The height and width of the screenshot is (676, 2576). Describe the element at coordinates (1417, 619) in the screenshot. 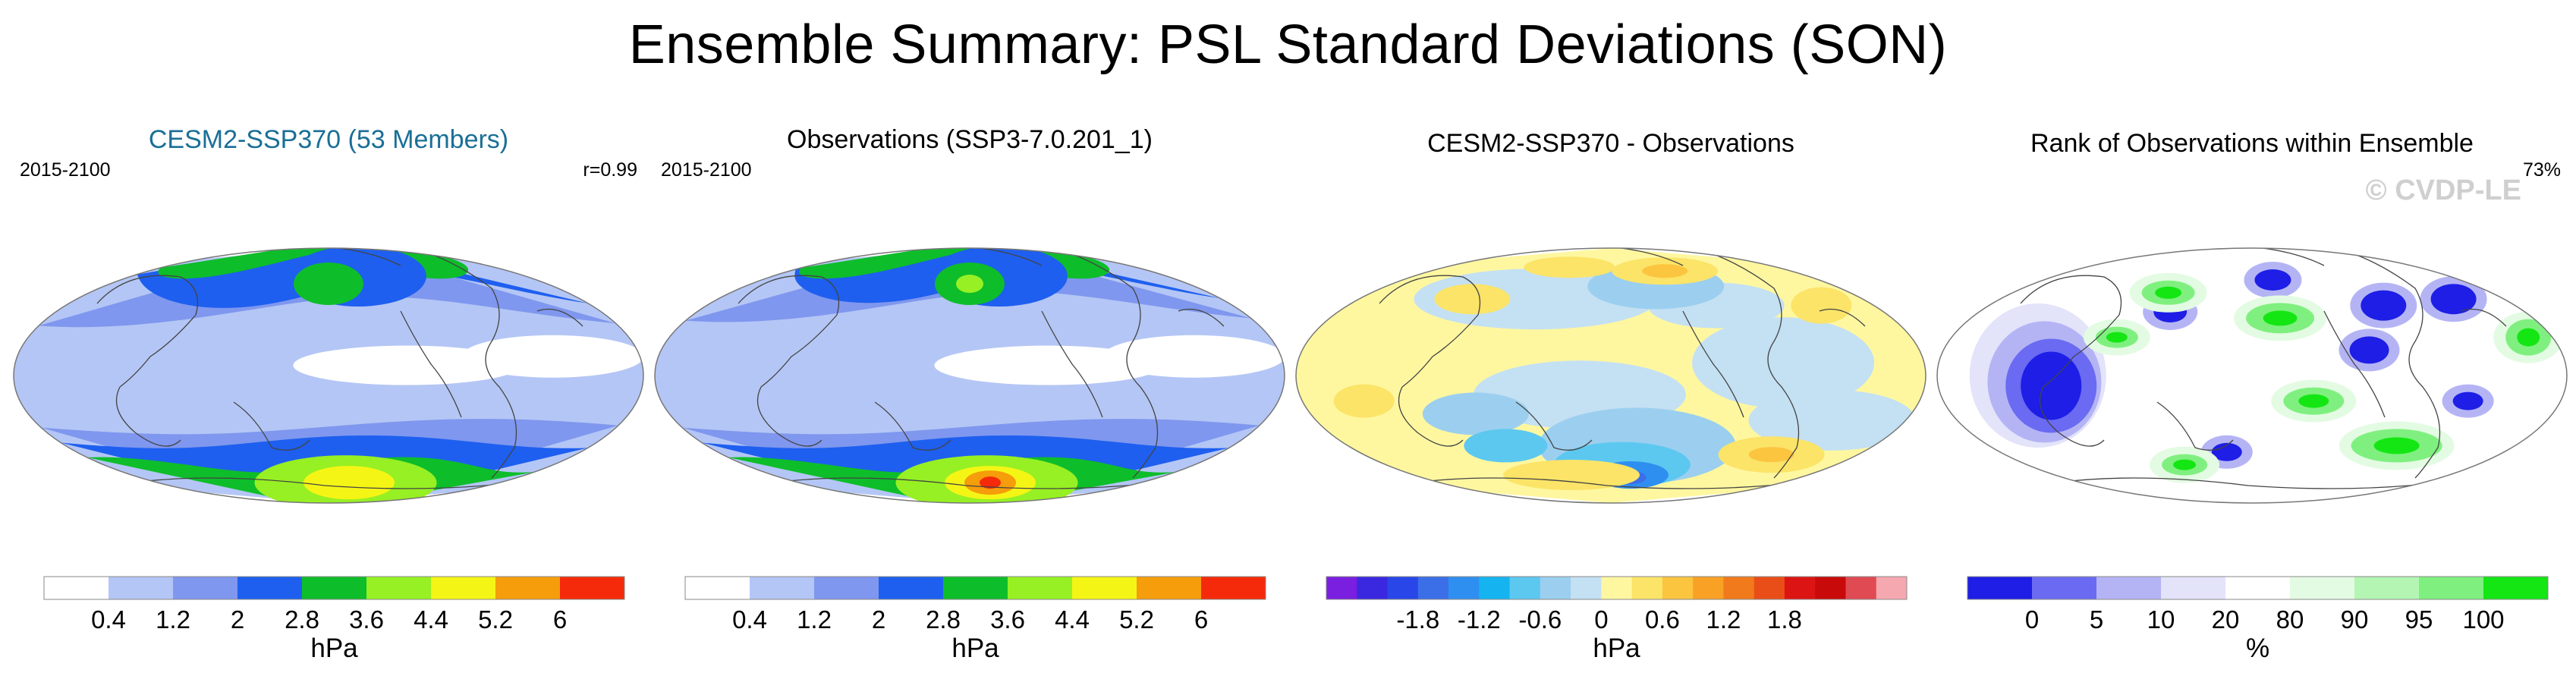

I see `colorbar-tick-label: -1.8` at that location.